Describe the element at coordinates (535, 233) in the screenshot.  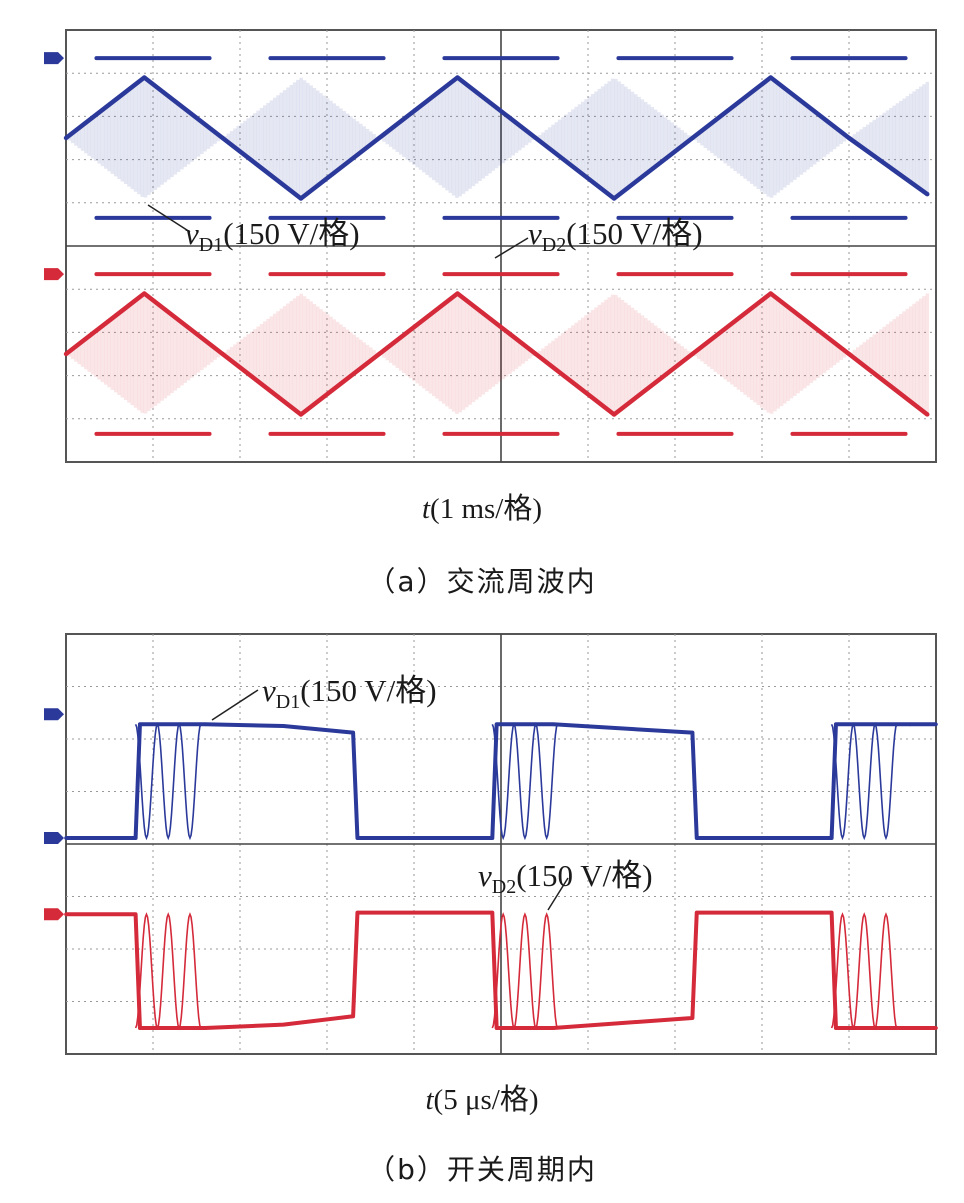
I see `label-vd2-a-var: v` at that location.